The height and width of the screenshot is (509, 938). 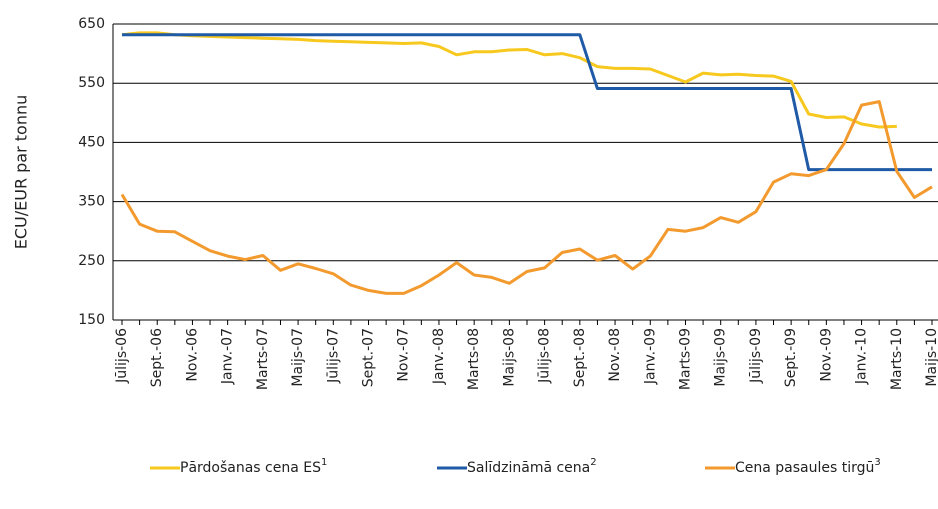 I want to click on y-tick-label: 250, so click(x=91, y=261).